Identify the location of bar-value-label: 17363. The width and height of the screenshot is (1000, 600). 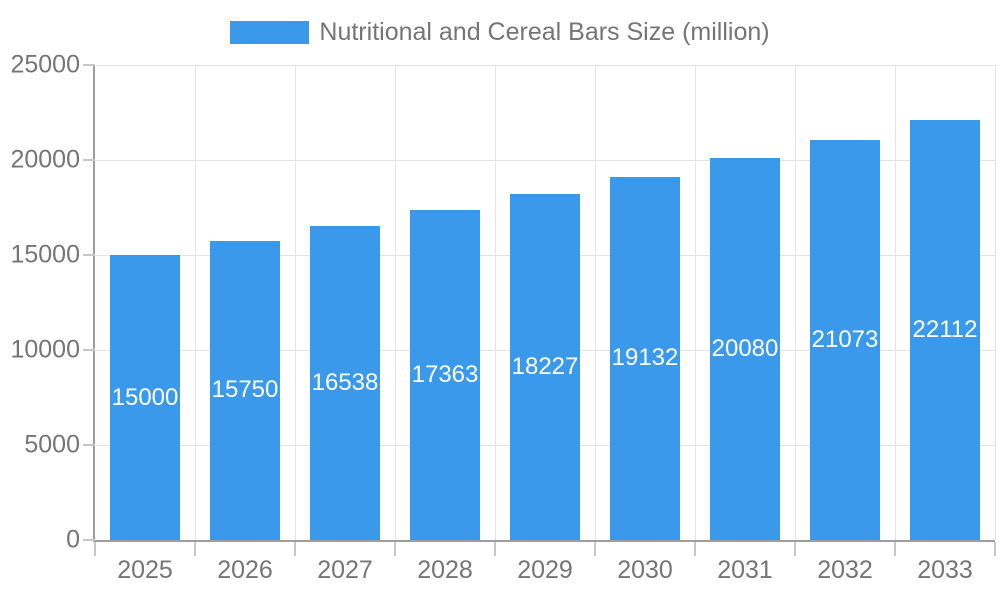
(445, 375).